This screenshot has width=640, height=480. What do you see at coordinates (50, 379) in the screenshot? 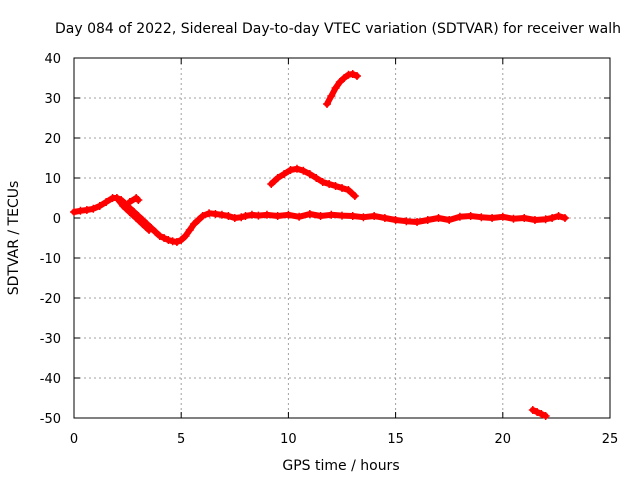
I see `y-tick-label: -40` at bounding box center [50, 379].